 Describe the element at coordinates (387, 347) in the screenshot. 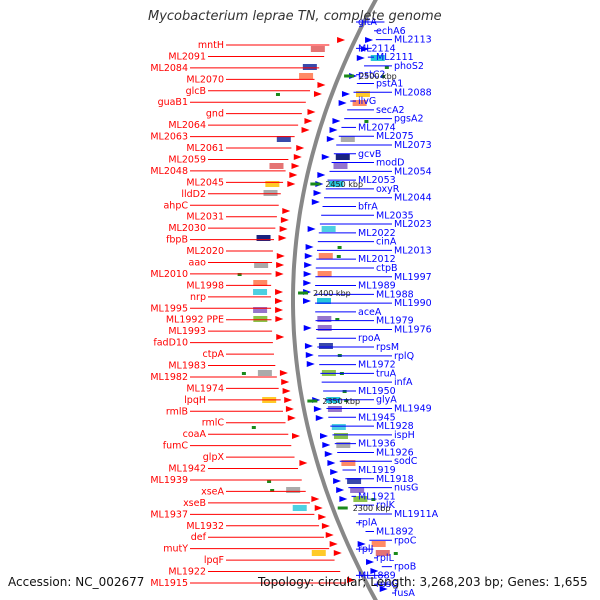

I see `gene-label-rpsm: rpsM` at that location.